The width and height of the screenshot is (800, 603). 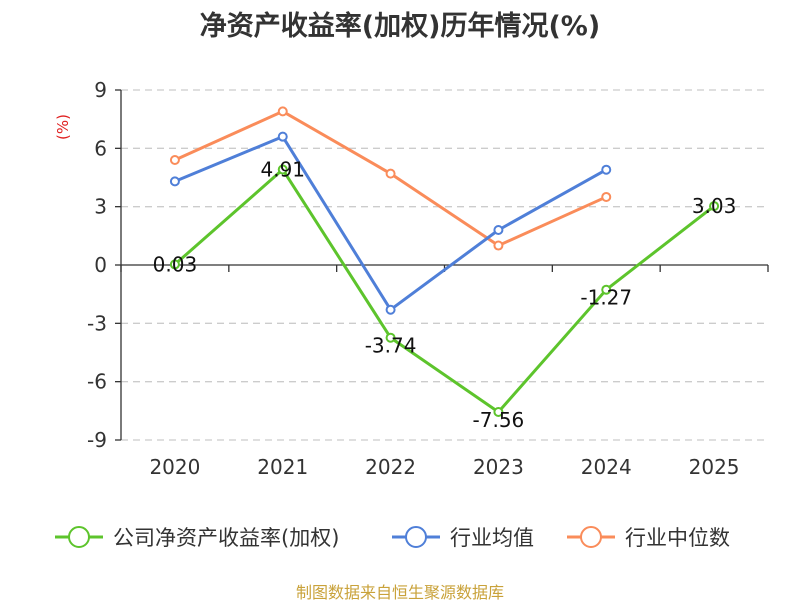 I want to click on legend-label: 行业均值, so click(x=492, y=538).